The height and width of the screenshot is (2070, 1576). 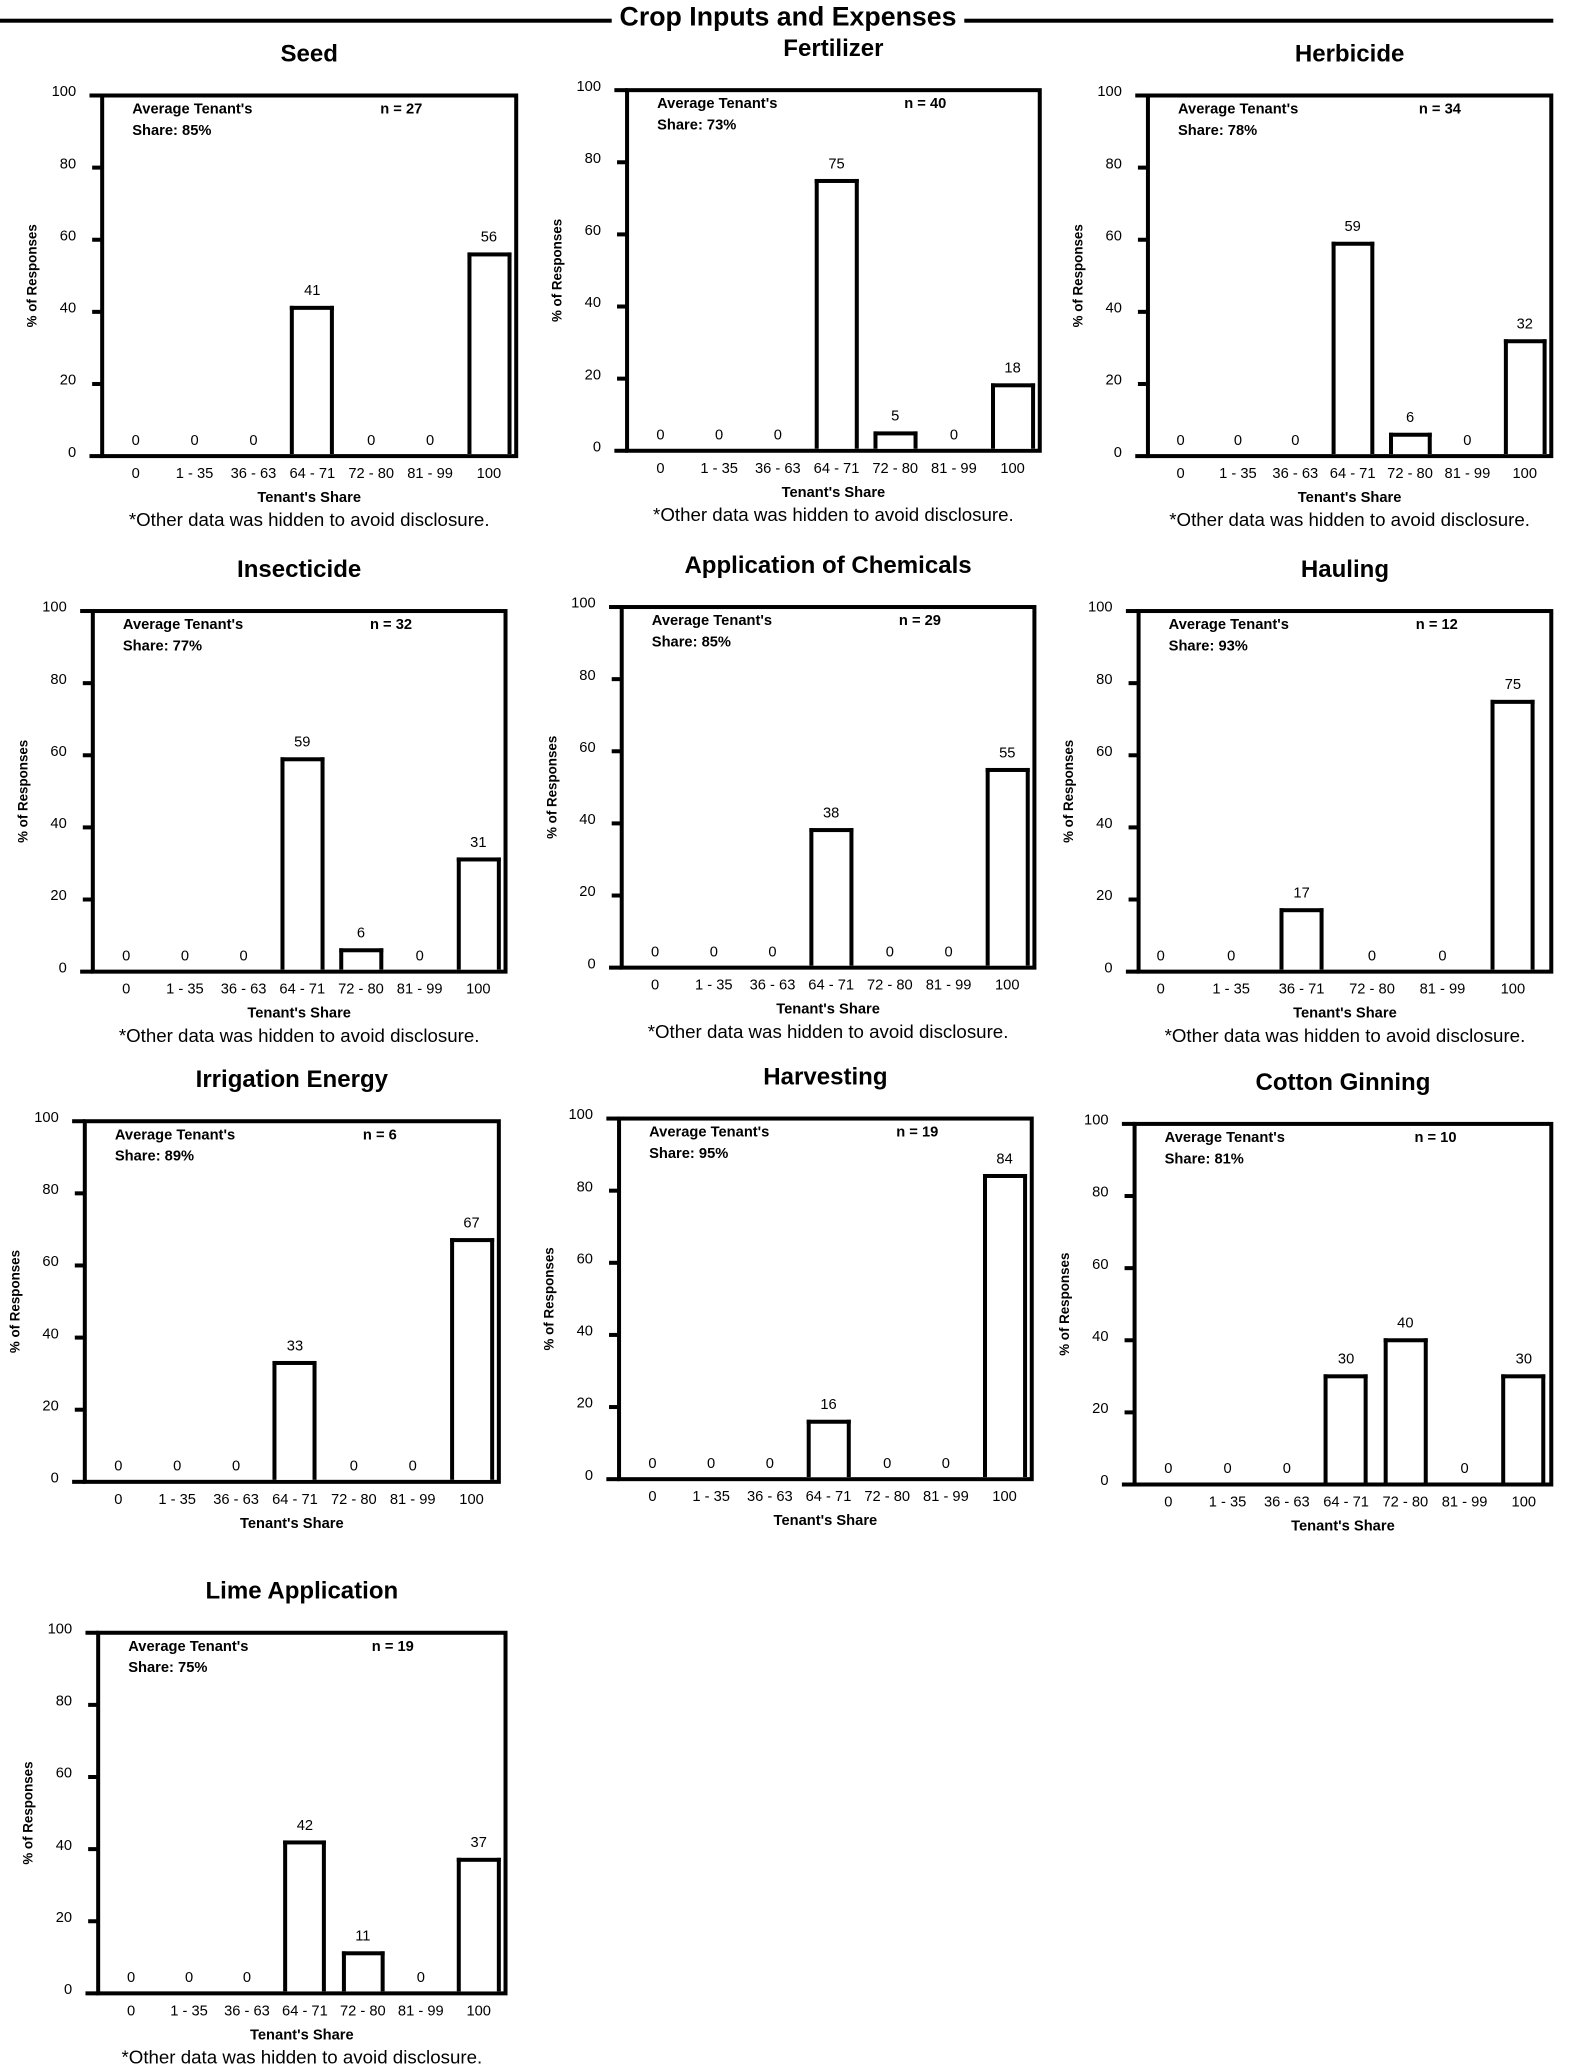 What do you see at coordinates (401, 109) in the screenshot?
I see `sample-size: n = 27` at bounding box center [401, 109].